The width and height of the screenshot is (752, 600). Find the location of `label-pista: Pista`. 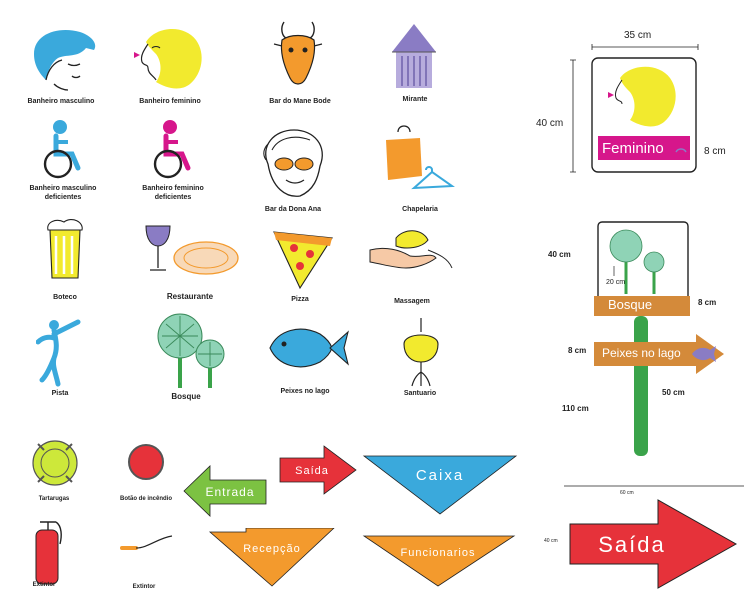

label-pista: Pista is located at coordinates (60, 393).